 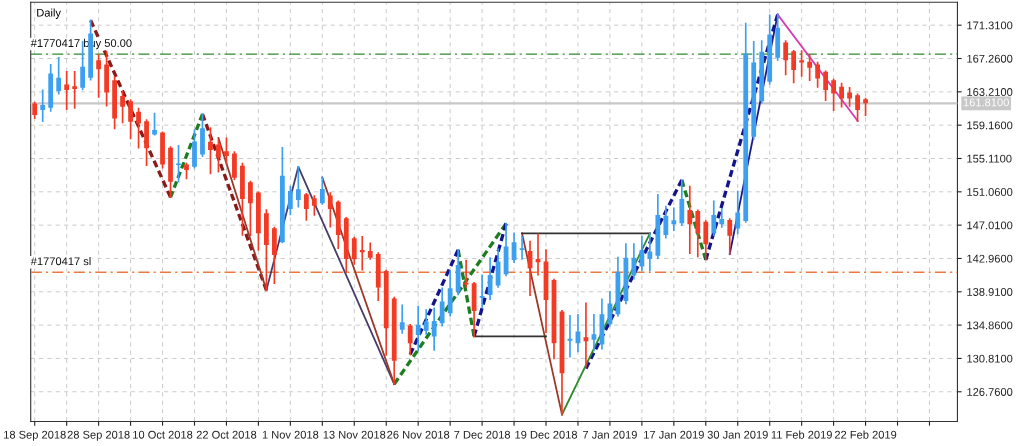 I want to click on y-tick-label: 130.8100, so click(x=990, y=358).